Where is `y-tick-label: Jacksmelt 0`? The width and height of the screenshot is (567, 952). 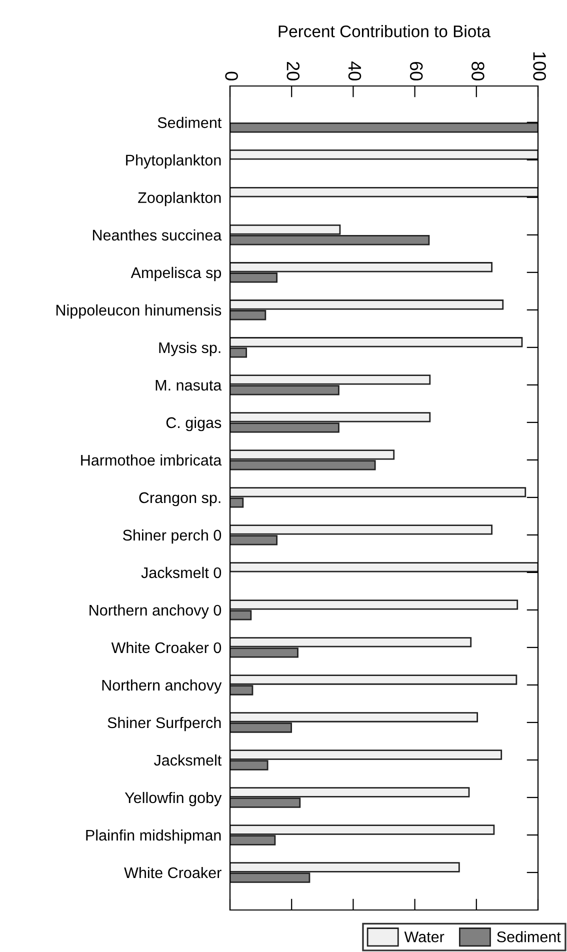
y-tick-label: Jacksmelt 0 is located at coordinates (181, 572).